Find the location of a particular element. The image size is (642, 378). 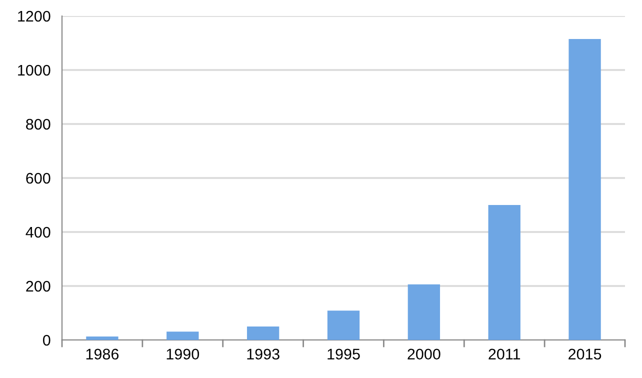

x-tick-label: 1995 is located at coordinates (344, 354).